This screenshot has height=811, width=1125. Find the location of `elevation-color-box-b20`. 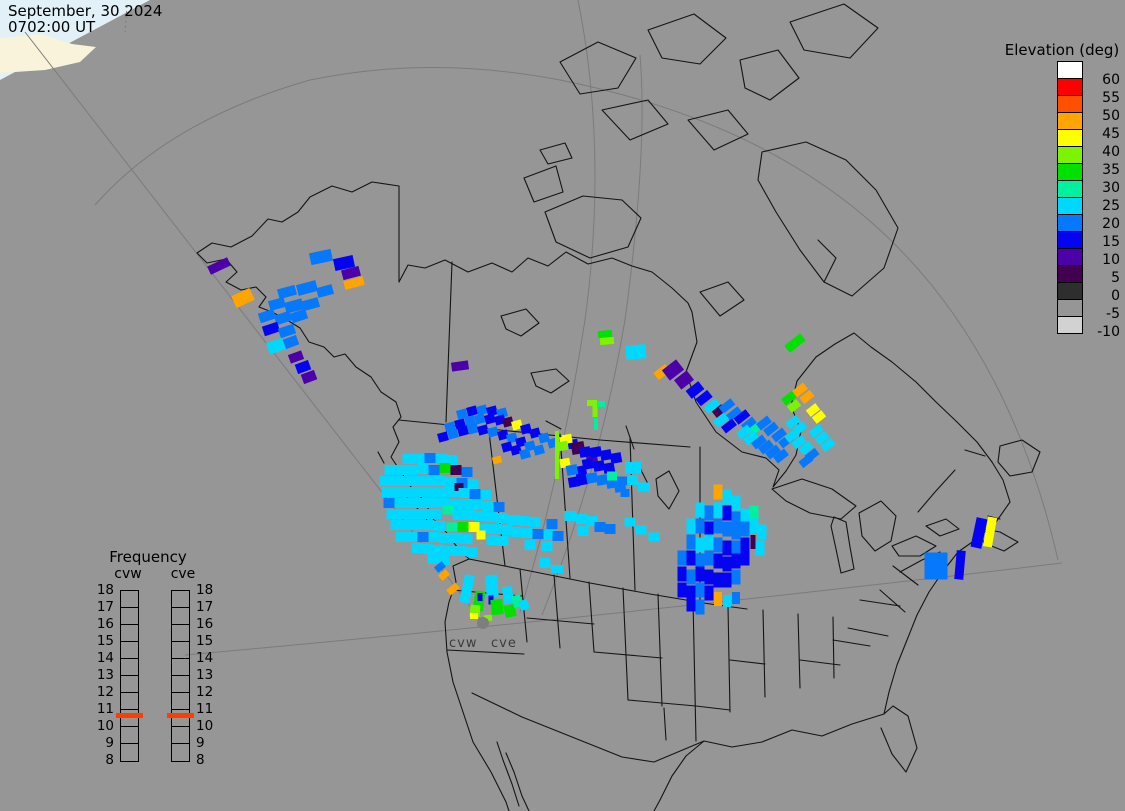

elevation-color-box-b20 is located at coordinates (1070, 223).